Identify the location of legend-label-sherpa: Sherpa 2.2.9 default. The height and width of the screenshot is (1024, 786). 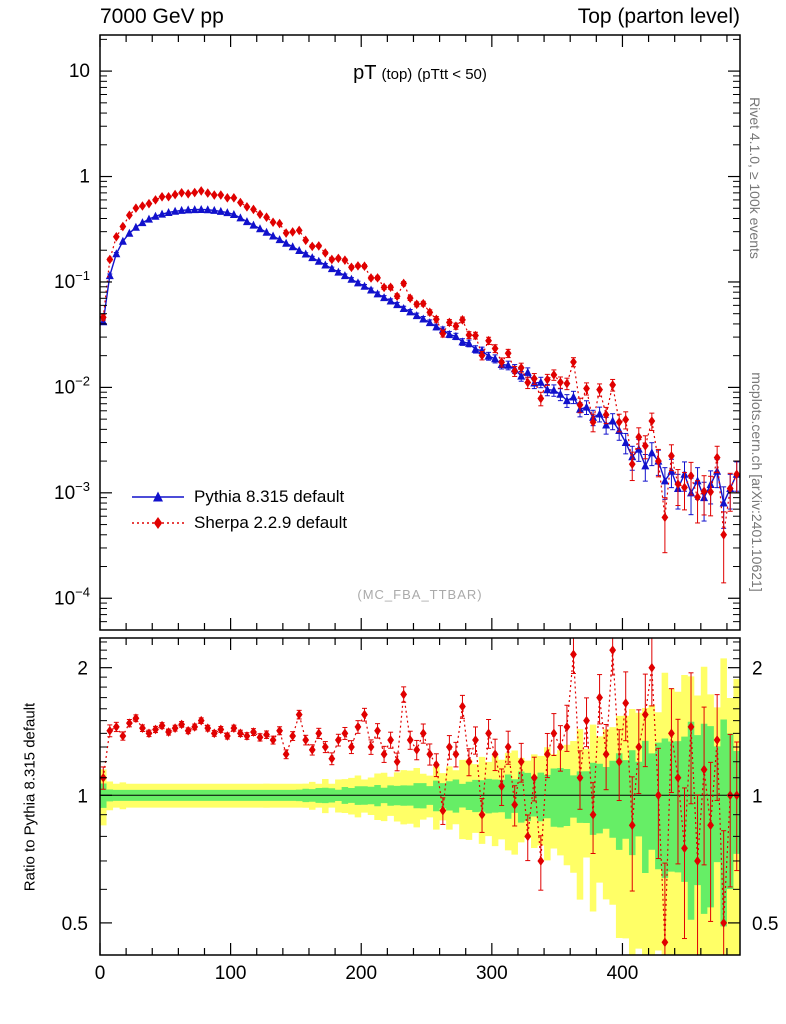
(271, 522).